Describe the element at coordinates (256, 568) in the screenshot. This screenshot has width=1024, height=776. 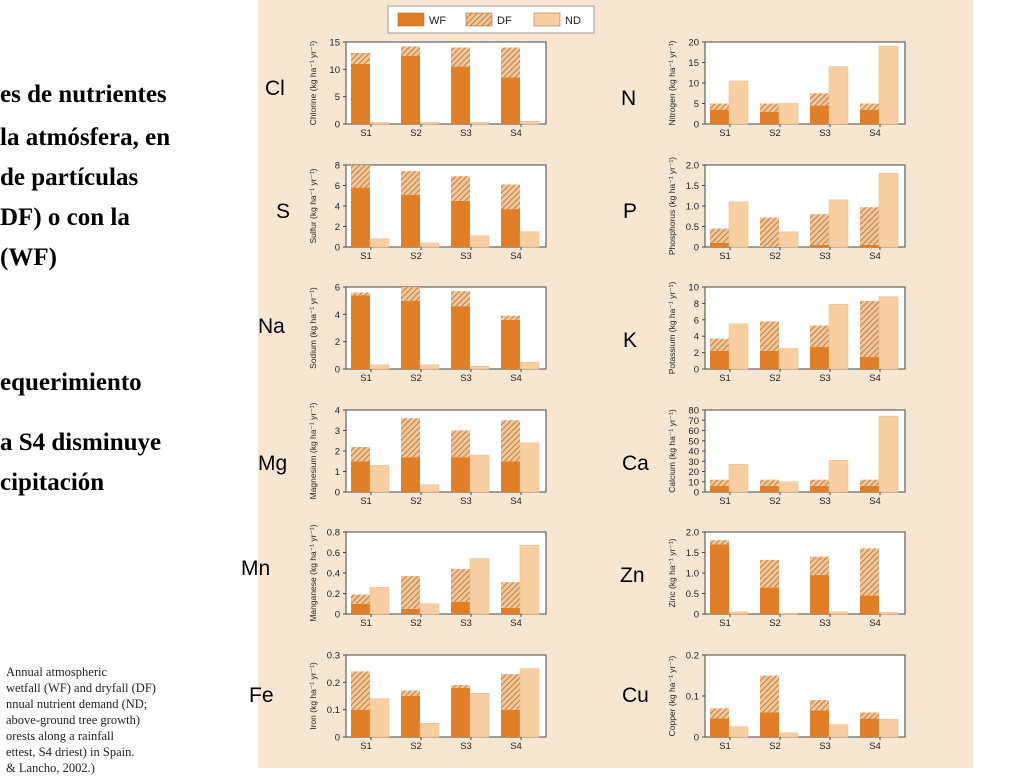
I see `element-symbol-mn: Mn` at that location.